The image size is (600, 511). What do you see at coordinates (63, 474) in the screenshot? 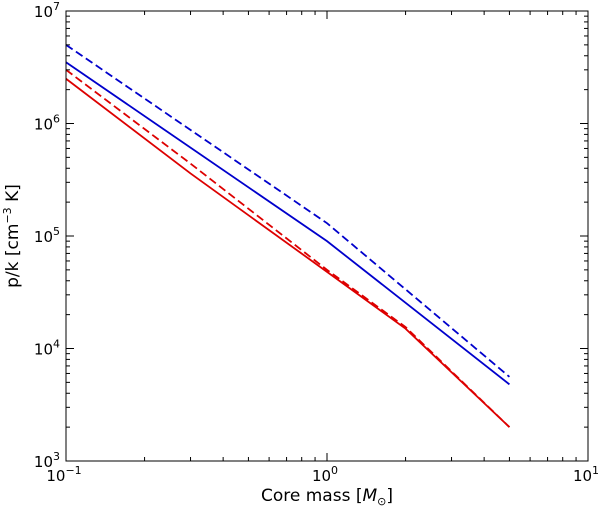
I see `x-tick-label-0: 10⁻¹` at bounding box center [63, 474].